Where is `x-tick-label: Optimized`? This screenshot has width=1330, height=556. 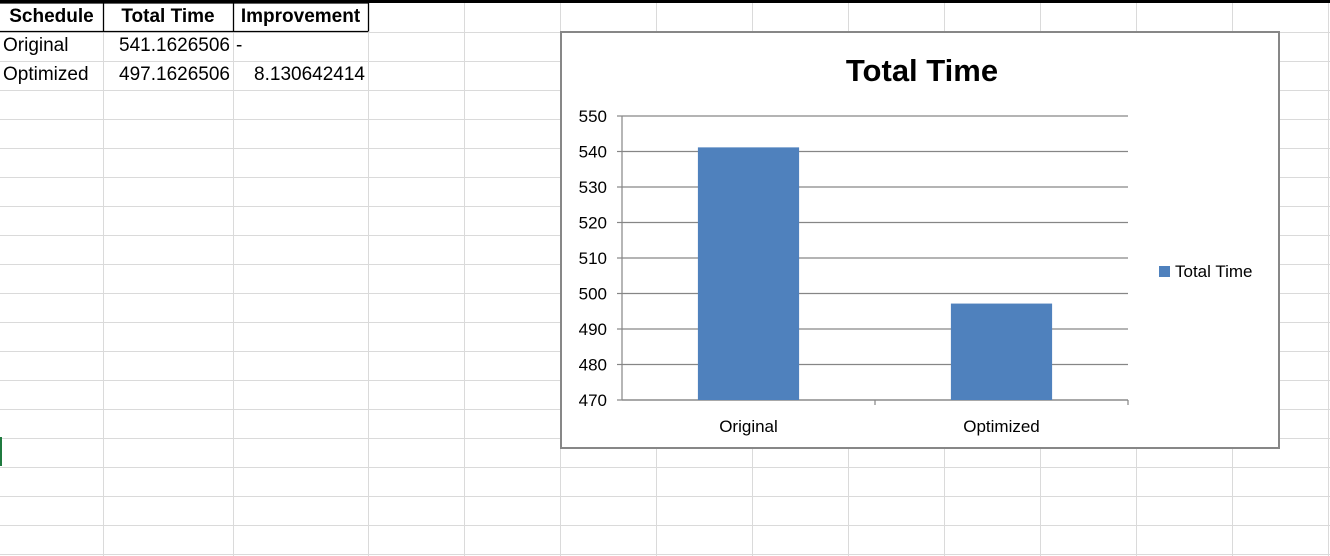 x-tick-label: Optimized is located at coordinates (1001, 426).